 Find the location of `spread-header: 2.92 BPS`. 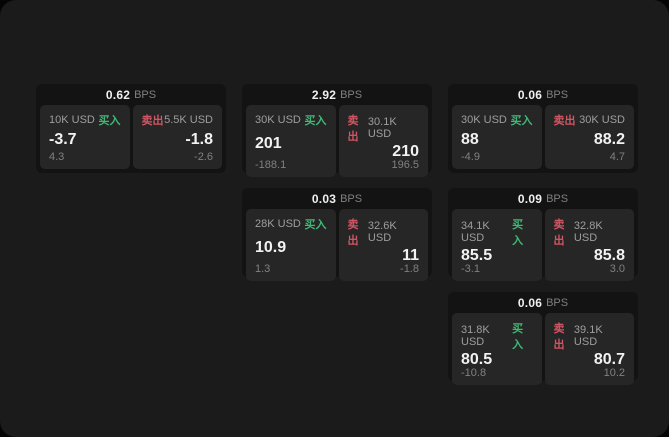

spread-header: 2.92 BPS is located at coordinates (337, 94).